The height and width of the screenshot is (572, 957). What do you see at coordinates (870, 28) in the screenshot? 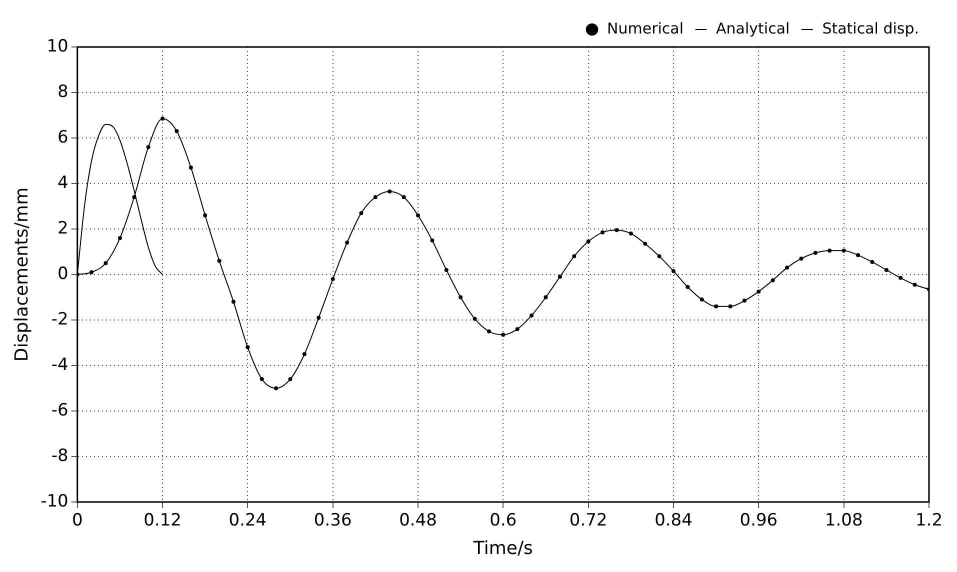
I see `legend-label: Statical disp.` at bounding box center [870, 28].